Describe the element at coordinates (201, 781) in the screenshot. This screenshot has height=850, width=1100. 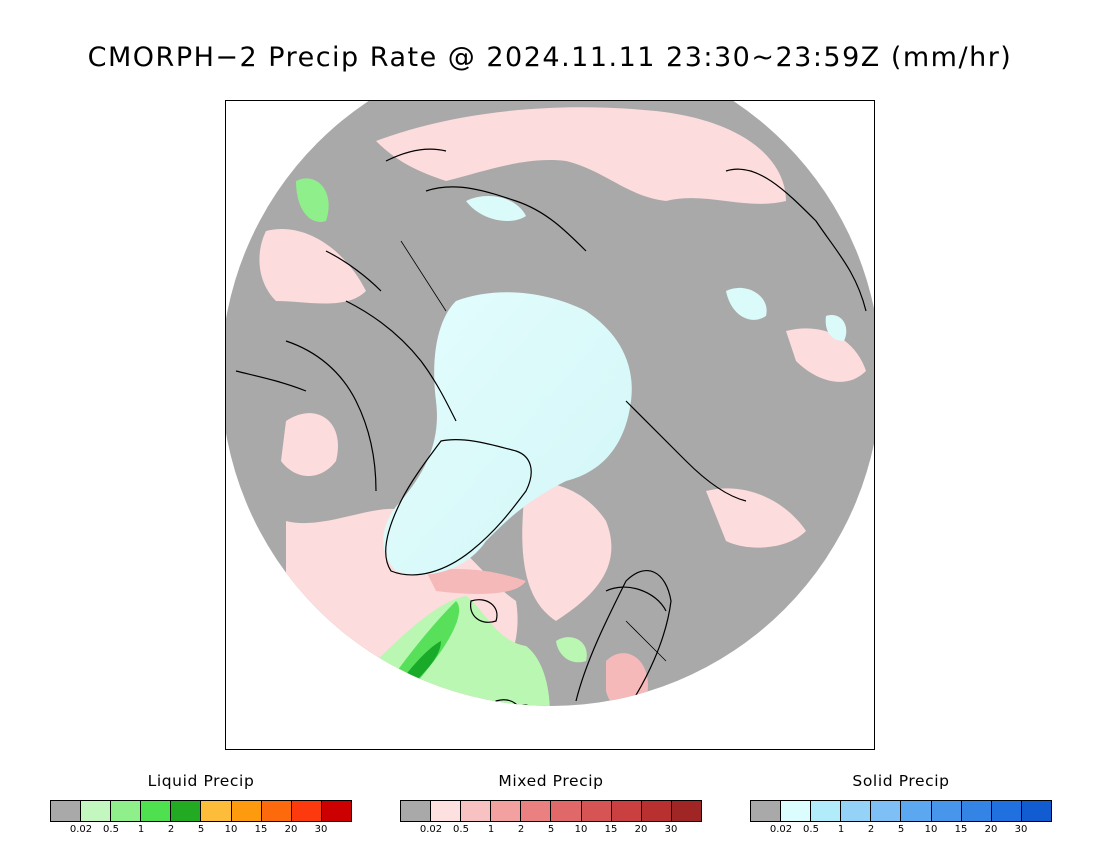
I see `legend-title: Liquid Precip` at that location.